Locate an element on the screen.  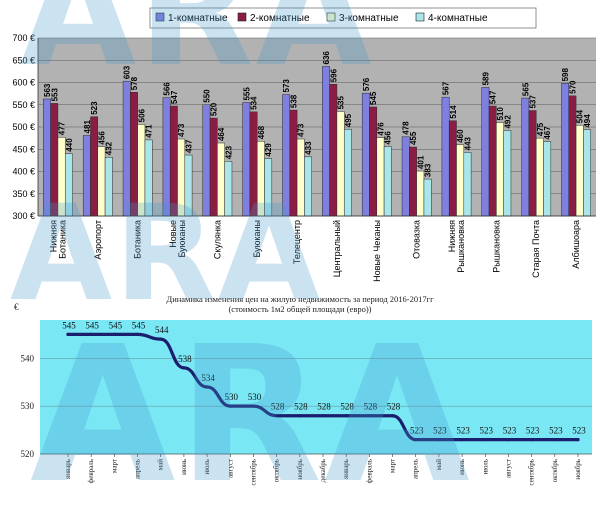
x-category-label: Отовазка is located at coordinates (417, 239).